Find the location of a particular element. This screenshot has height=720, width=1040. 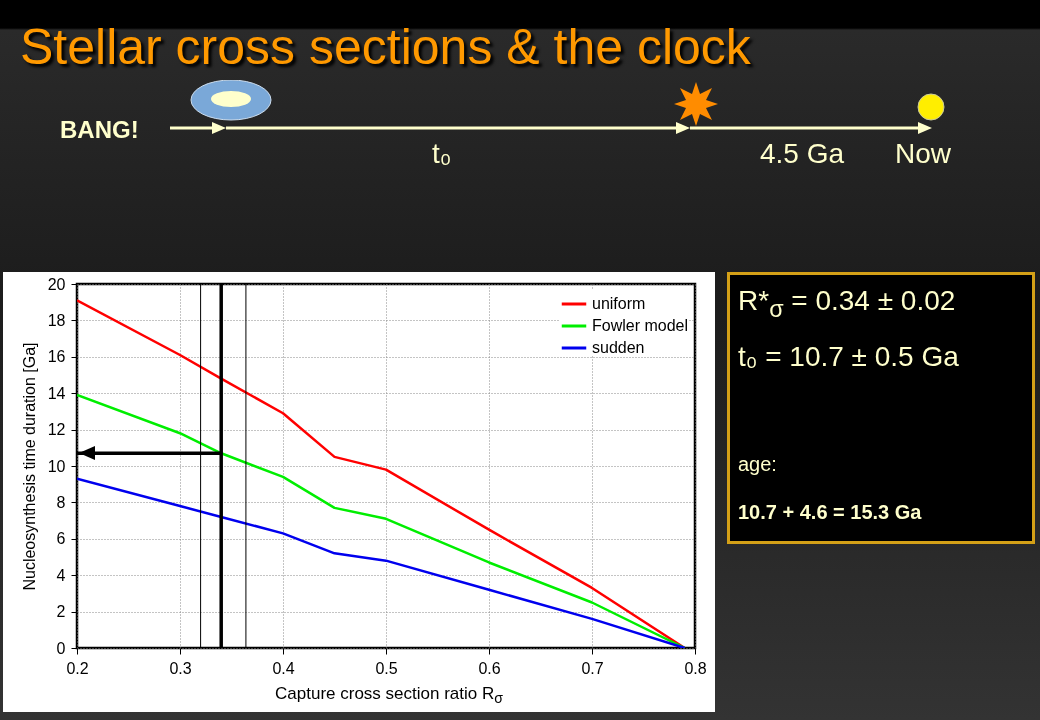

y-axis-title: Nucleosynthesis time duration [Ga] is located at coordinates (29, 466).